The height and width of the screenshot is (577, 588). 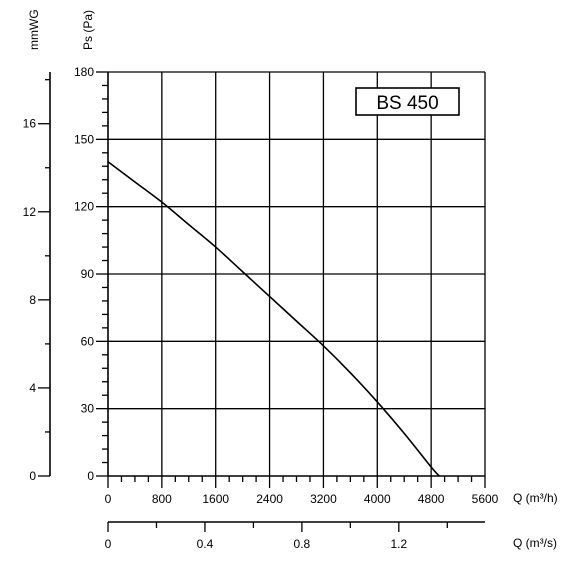 What do you see at coordinates (398, 544) in the screenshot?
I see `second-bottom-axis-tick-label: 1.2` at bounding box center [398, 544].